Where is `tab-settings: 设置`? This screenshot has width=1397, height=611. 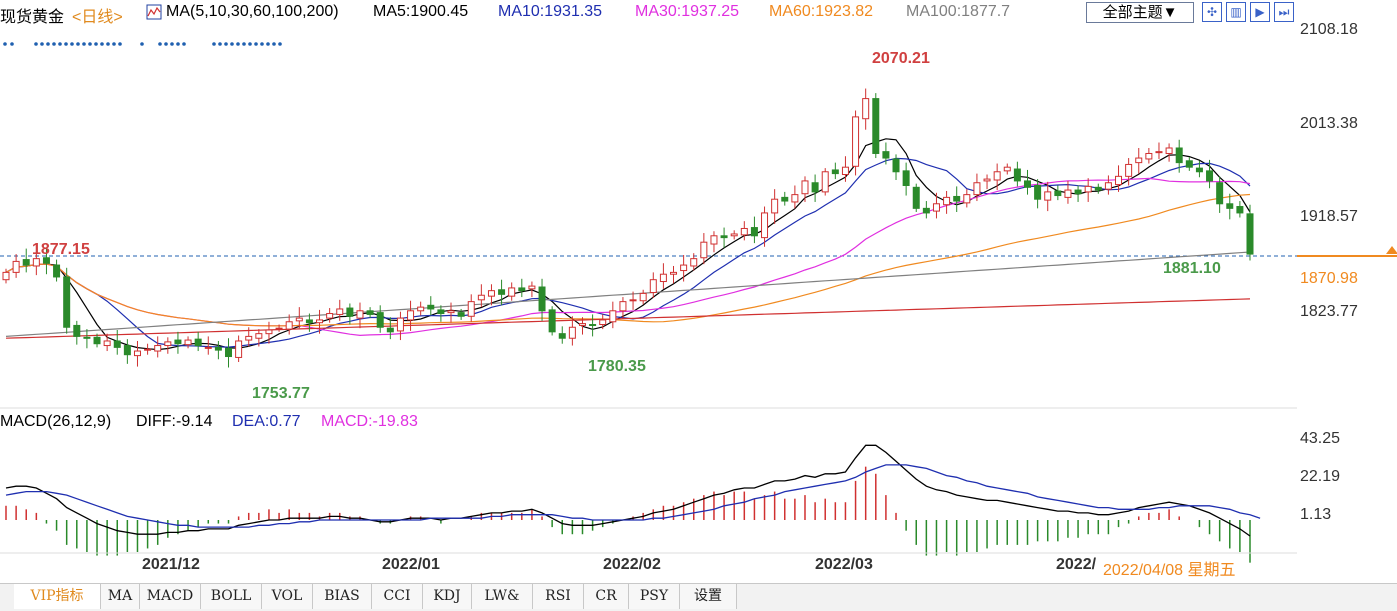 tab-settings: 设置 is located at coordinates (708, 596).